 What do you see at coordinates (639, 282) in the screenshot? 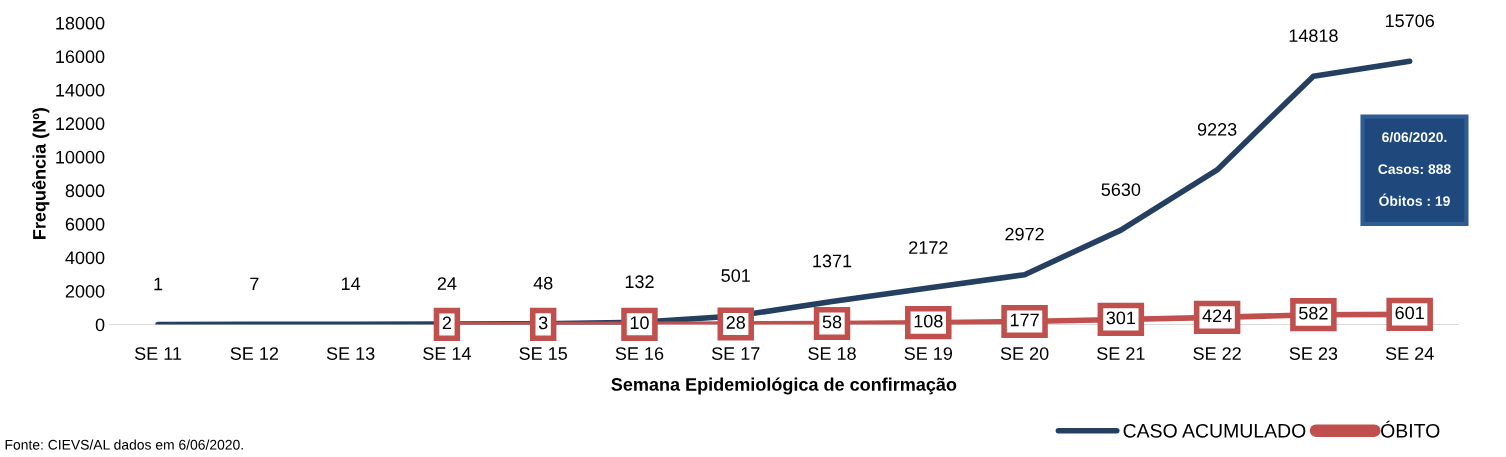
I see `data-label: 132` at bounding box center [639, 282].